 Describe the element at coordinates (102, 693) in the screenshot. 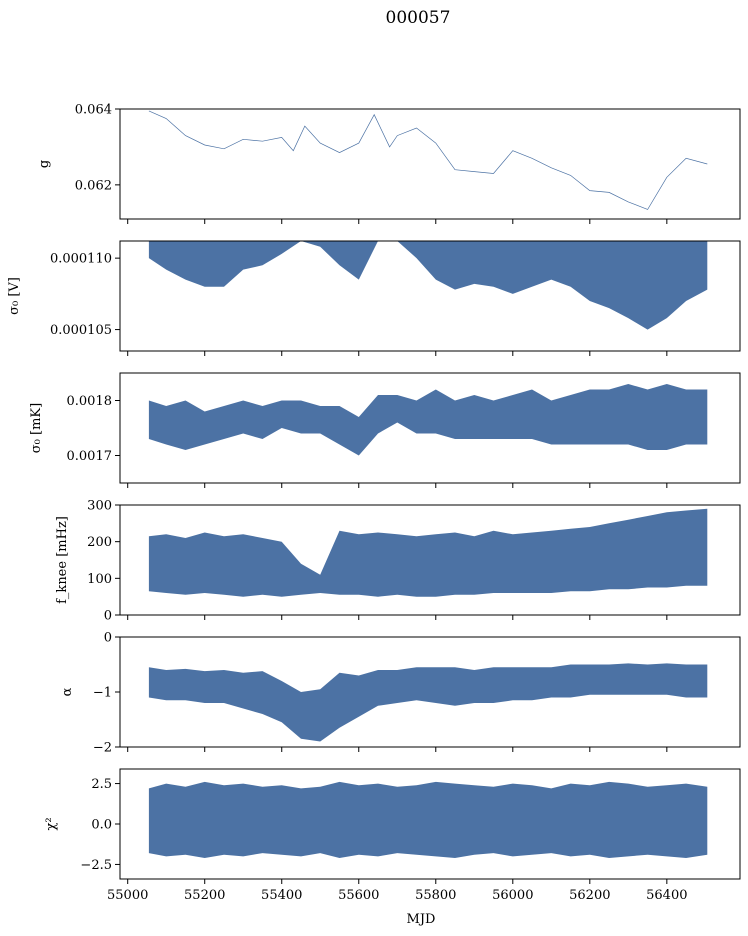

I see `y-tick-label: −1` at that location.